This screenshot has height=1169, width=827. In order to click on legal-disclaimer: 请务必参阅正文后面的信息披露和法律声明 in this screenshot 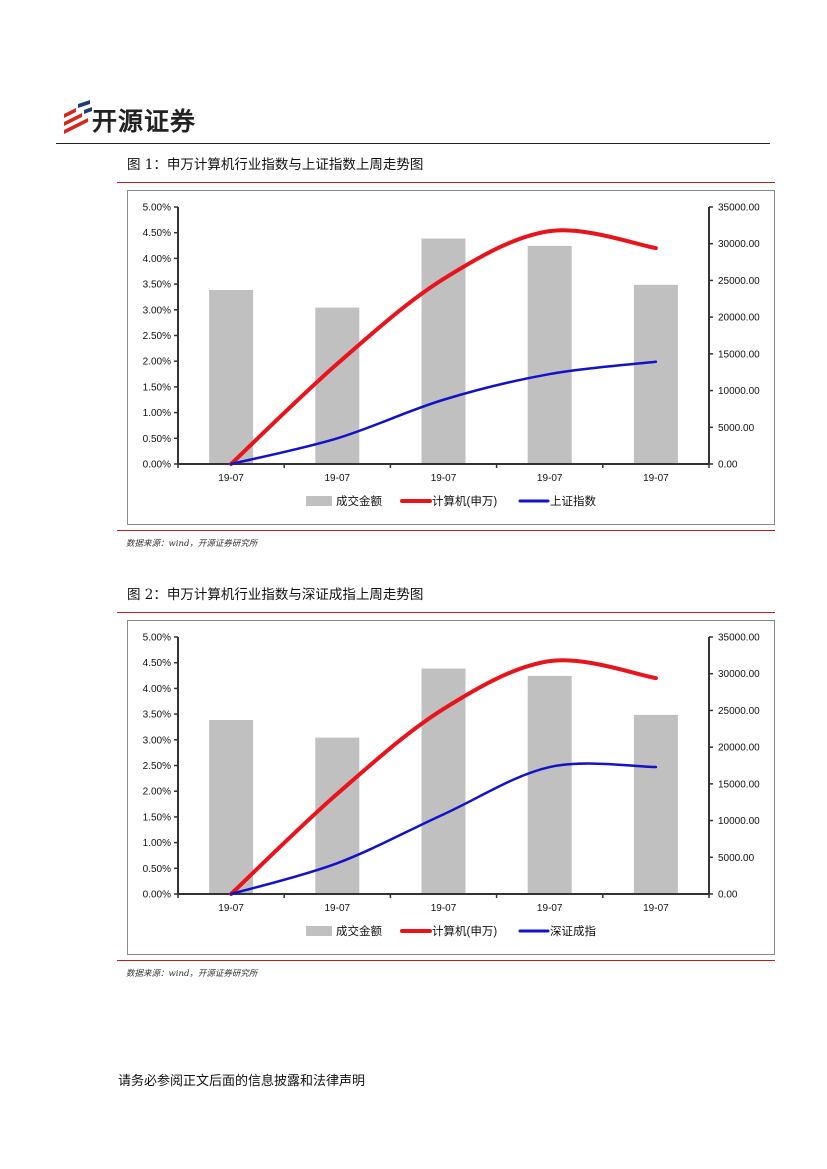, I will do `click(242, 1081)`.